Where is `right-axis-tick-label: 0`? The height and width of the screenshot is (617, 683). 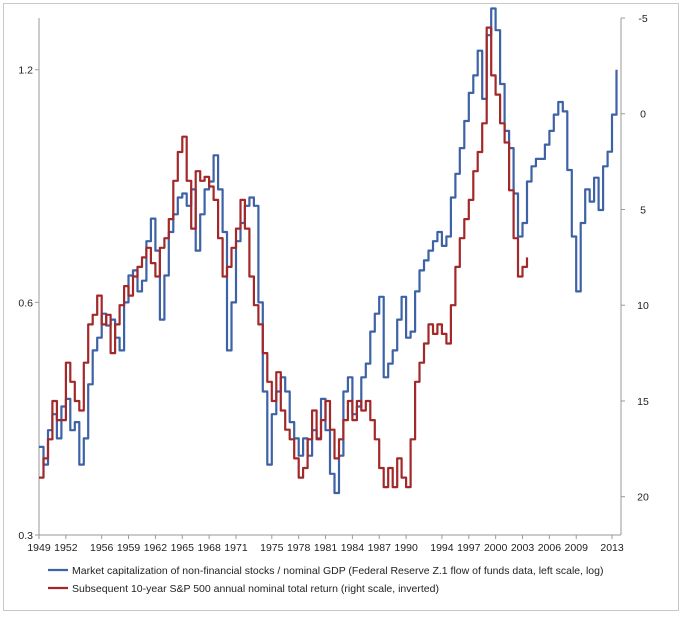
right-axis-tick-label: 0 is located at coordinates (643, 115).